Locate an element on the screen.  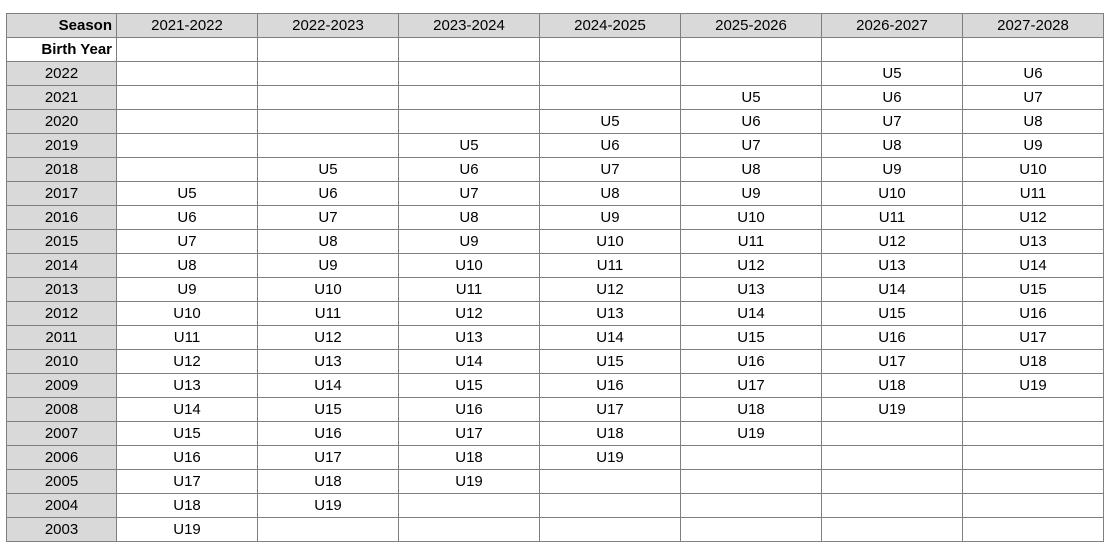
data-row: 2009 U13 U14 U15 U16 U17 U18 U19 is located at coordinates (555, 385).